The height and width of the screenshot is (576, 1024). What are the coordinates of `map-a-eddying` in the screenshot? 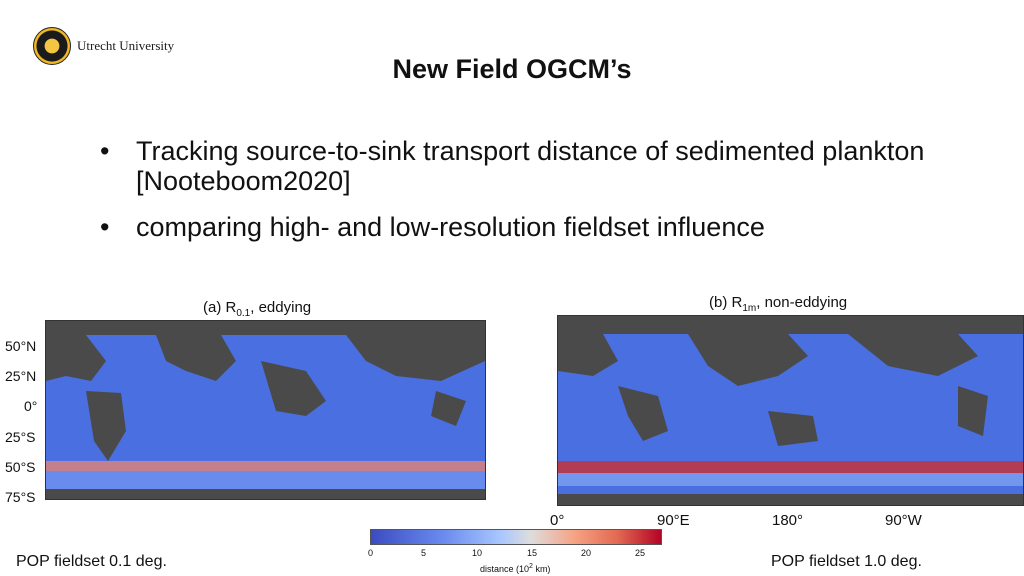 It's located at (265, 410).